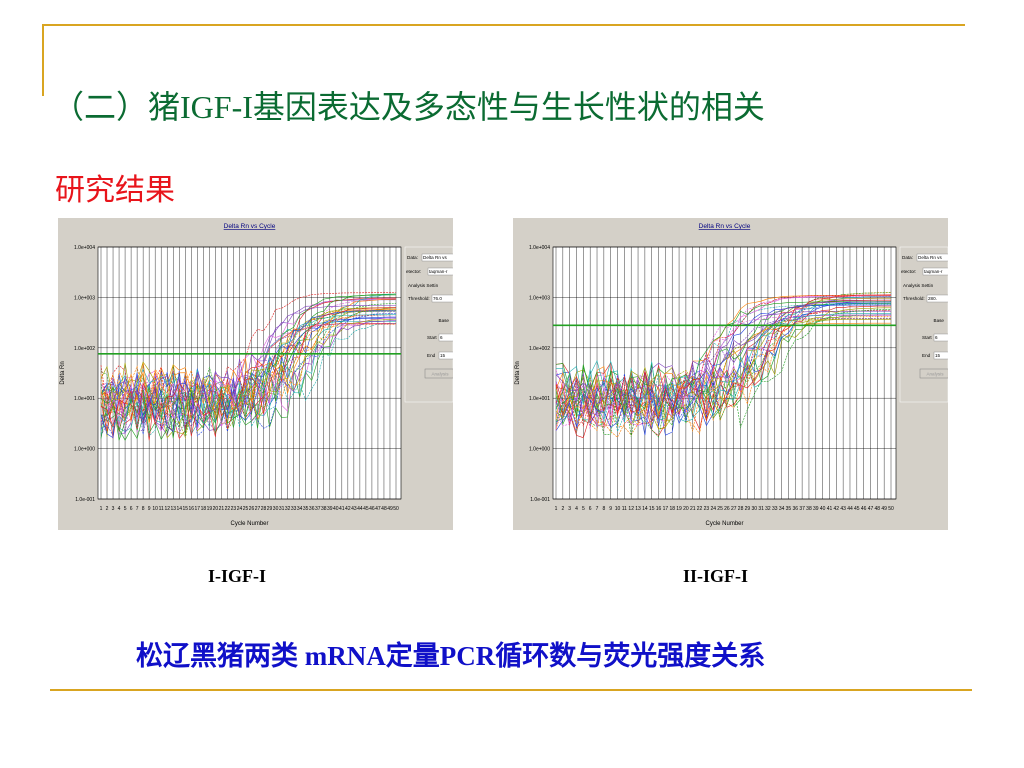 The width and height of the screenshot is (1024, 768). I want to click on x-tick-label: 49, so click(884, 509).